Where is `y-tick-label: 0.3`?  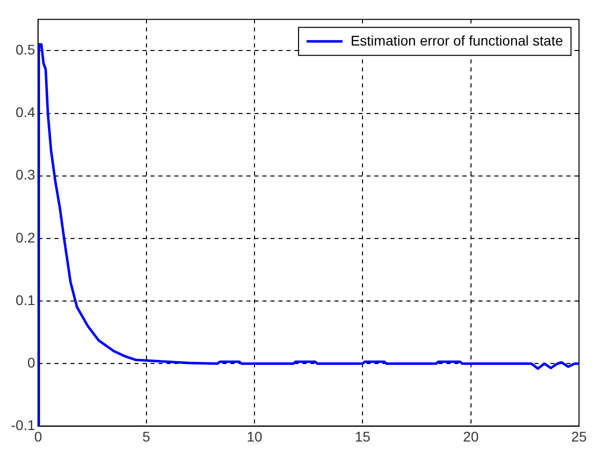 y-tick-label: 0.3 is located at coordinates (26, 174).